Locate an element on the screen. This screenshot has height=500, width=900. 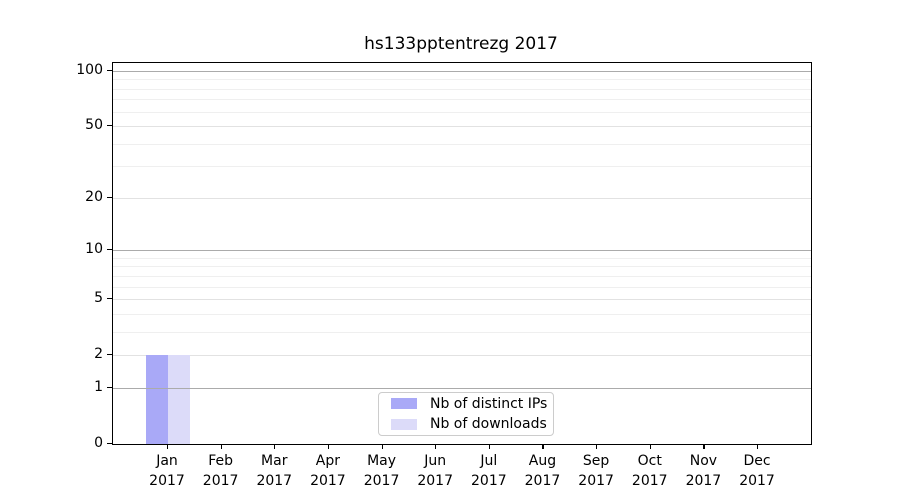
y-tick-label: 20 is located at coordinates (94, 196).